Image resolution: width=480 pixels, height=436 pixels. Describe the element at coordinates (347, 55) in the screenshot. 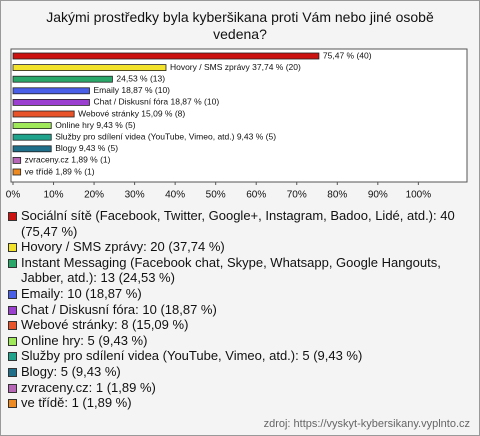

I see `data-label: 75,47 % (40)` at that location.